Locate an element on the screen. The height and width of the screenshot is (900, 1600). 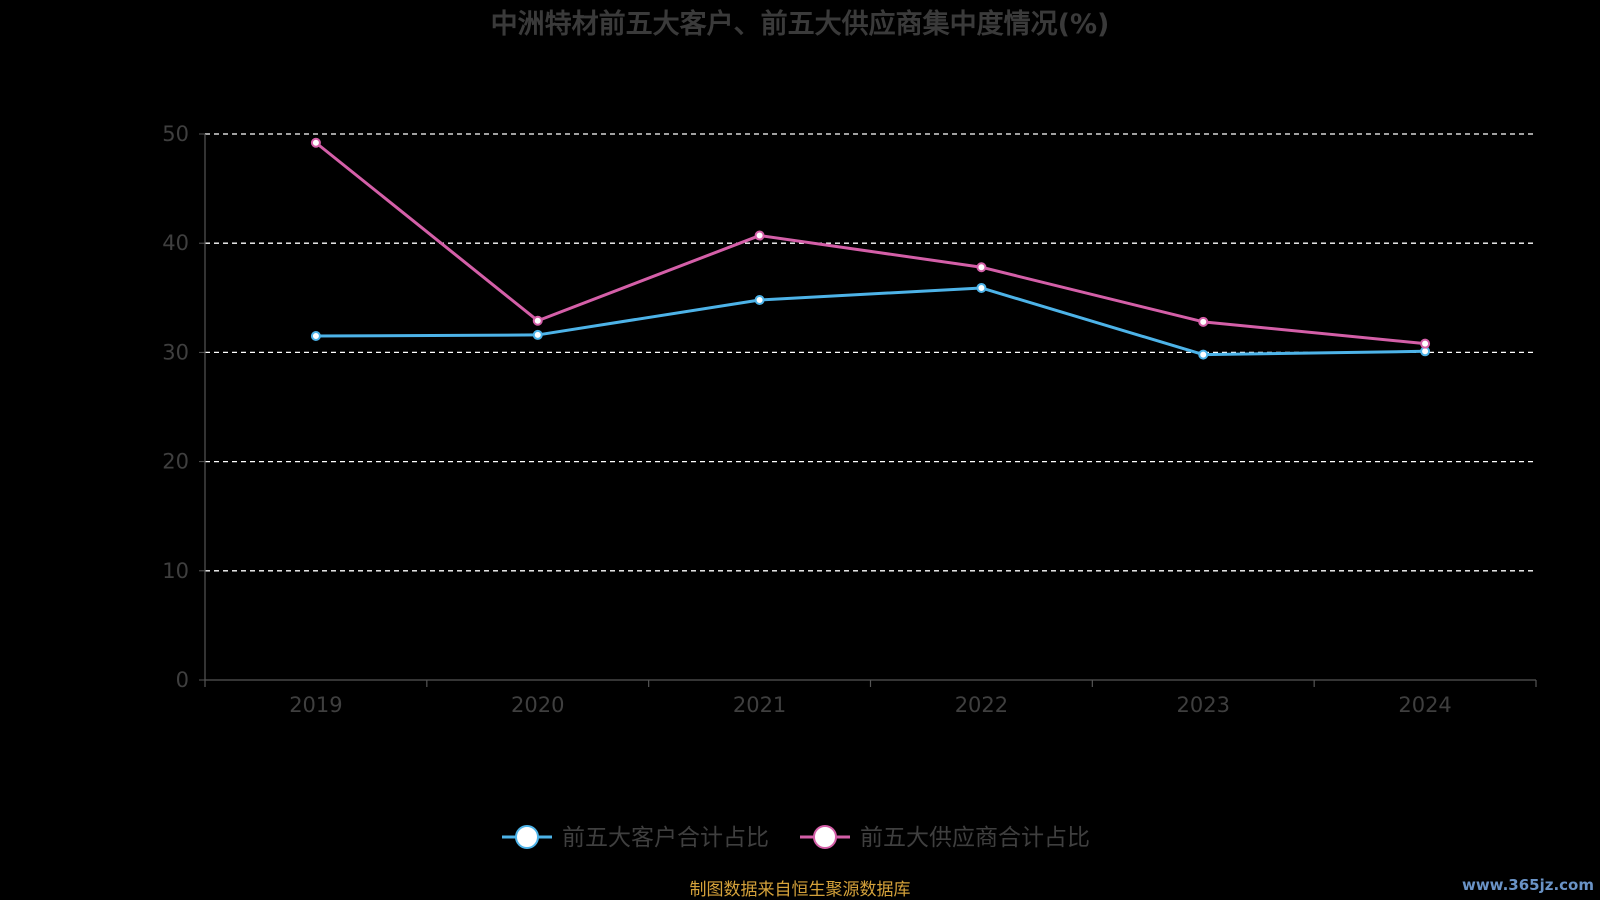
y-tick-label: 50 is located at coordinates (175, 134).